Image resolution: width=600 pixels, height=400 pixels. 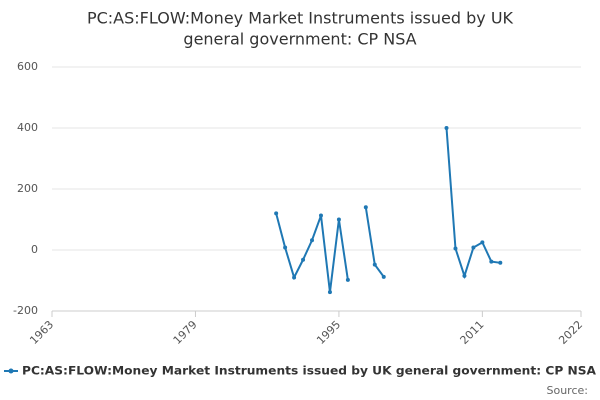 What do you see at coordinates (34, 249) in the screenshot?
I see `y-tick-label: 0` at bounding box center [34, 249].